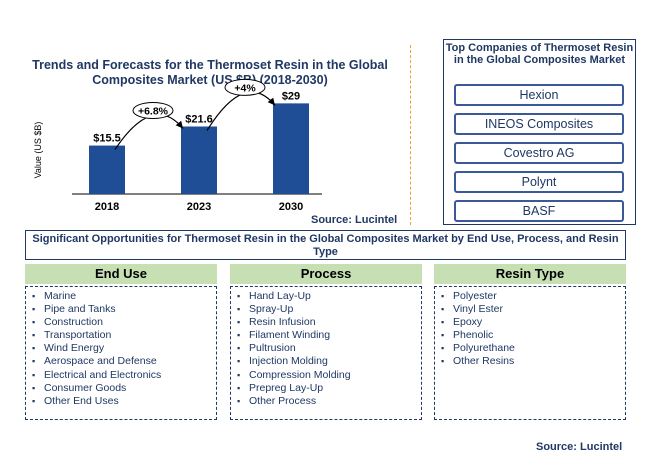 This screenshot has width=650, height=473. Describe the element at coordinates (124, 348) in the screenshot. I see `list-item: Wind Energy` at that location.